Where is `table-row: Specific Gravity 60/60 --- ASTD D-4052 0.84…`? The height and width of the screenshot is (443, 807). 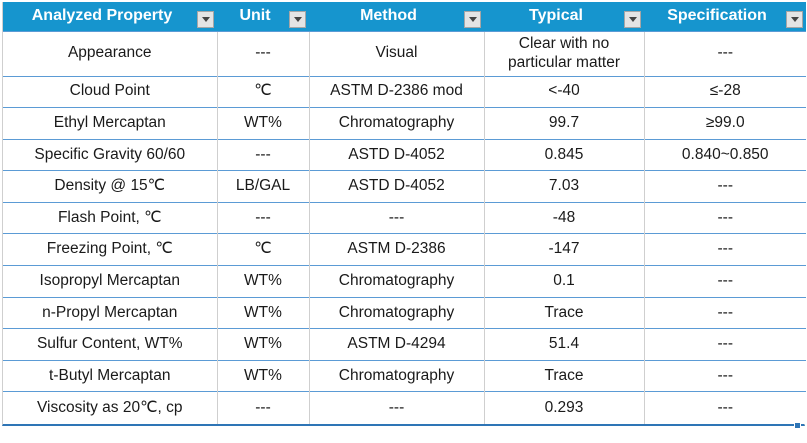 table-row: Specific Gravity 60/60 --- ASTD D-4052 0.84… is located at coordinates (404, 154).